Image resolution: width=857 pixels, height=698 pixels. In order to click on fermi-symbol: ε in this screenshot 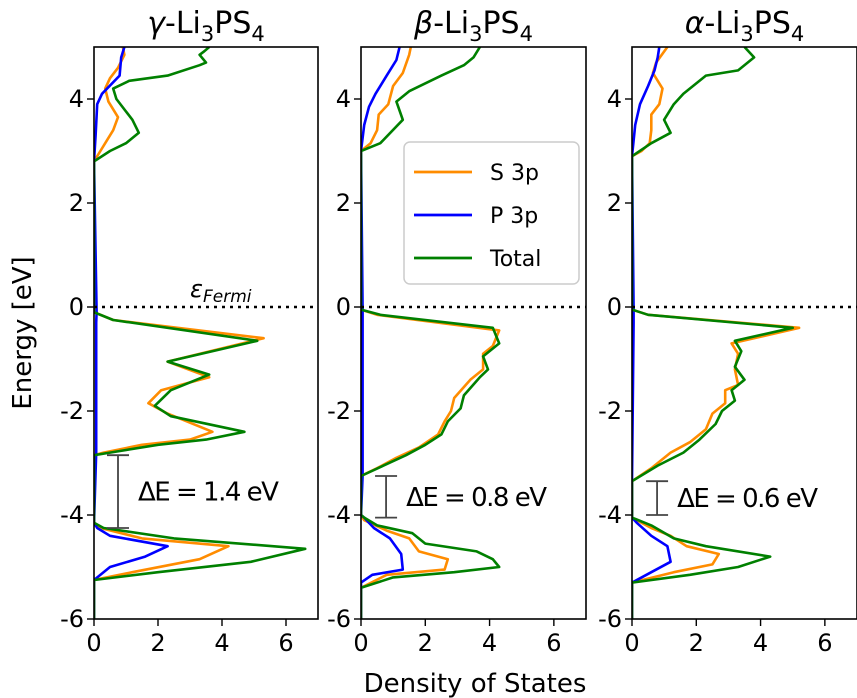, I will do `click(196, 289)`.